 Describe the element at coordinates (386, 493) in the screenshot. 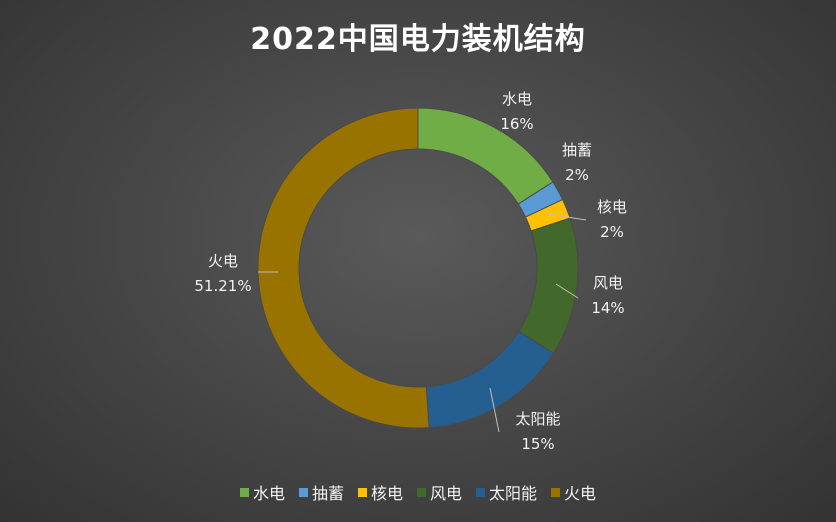

I see `legend-label: 核电` at that location.